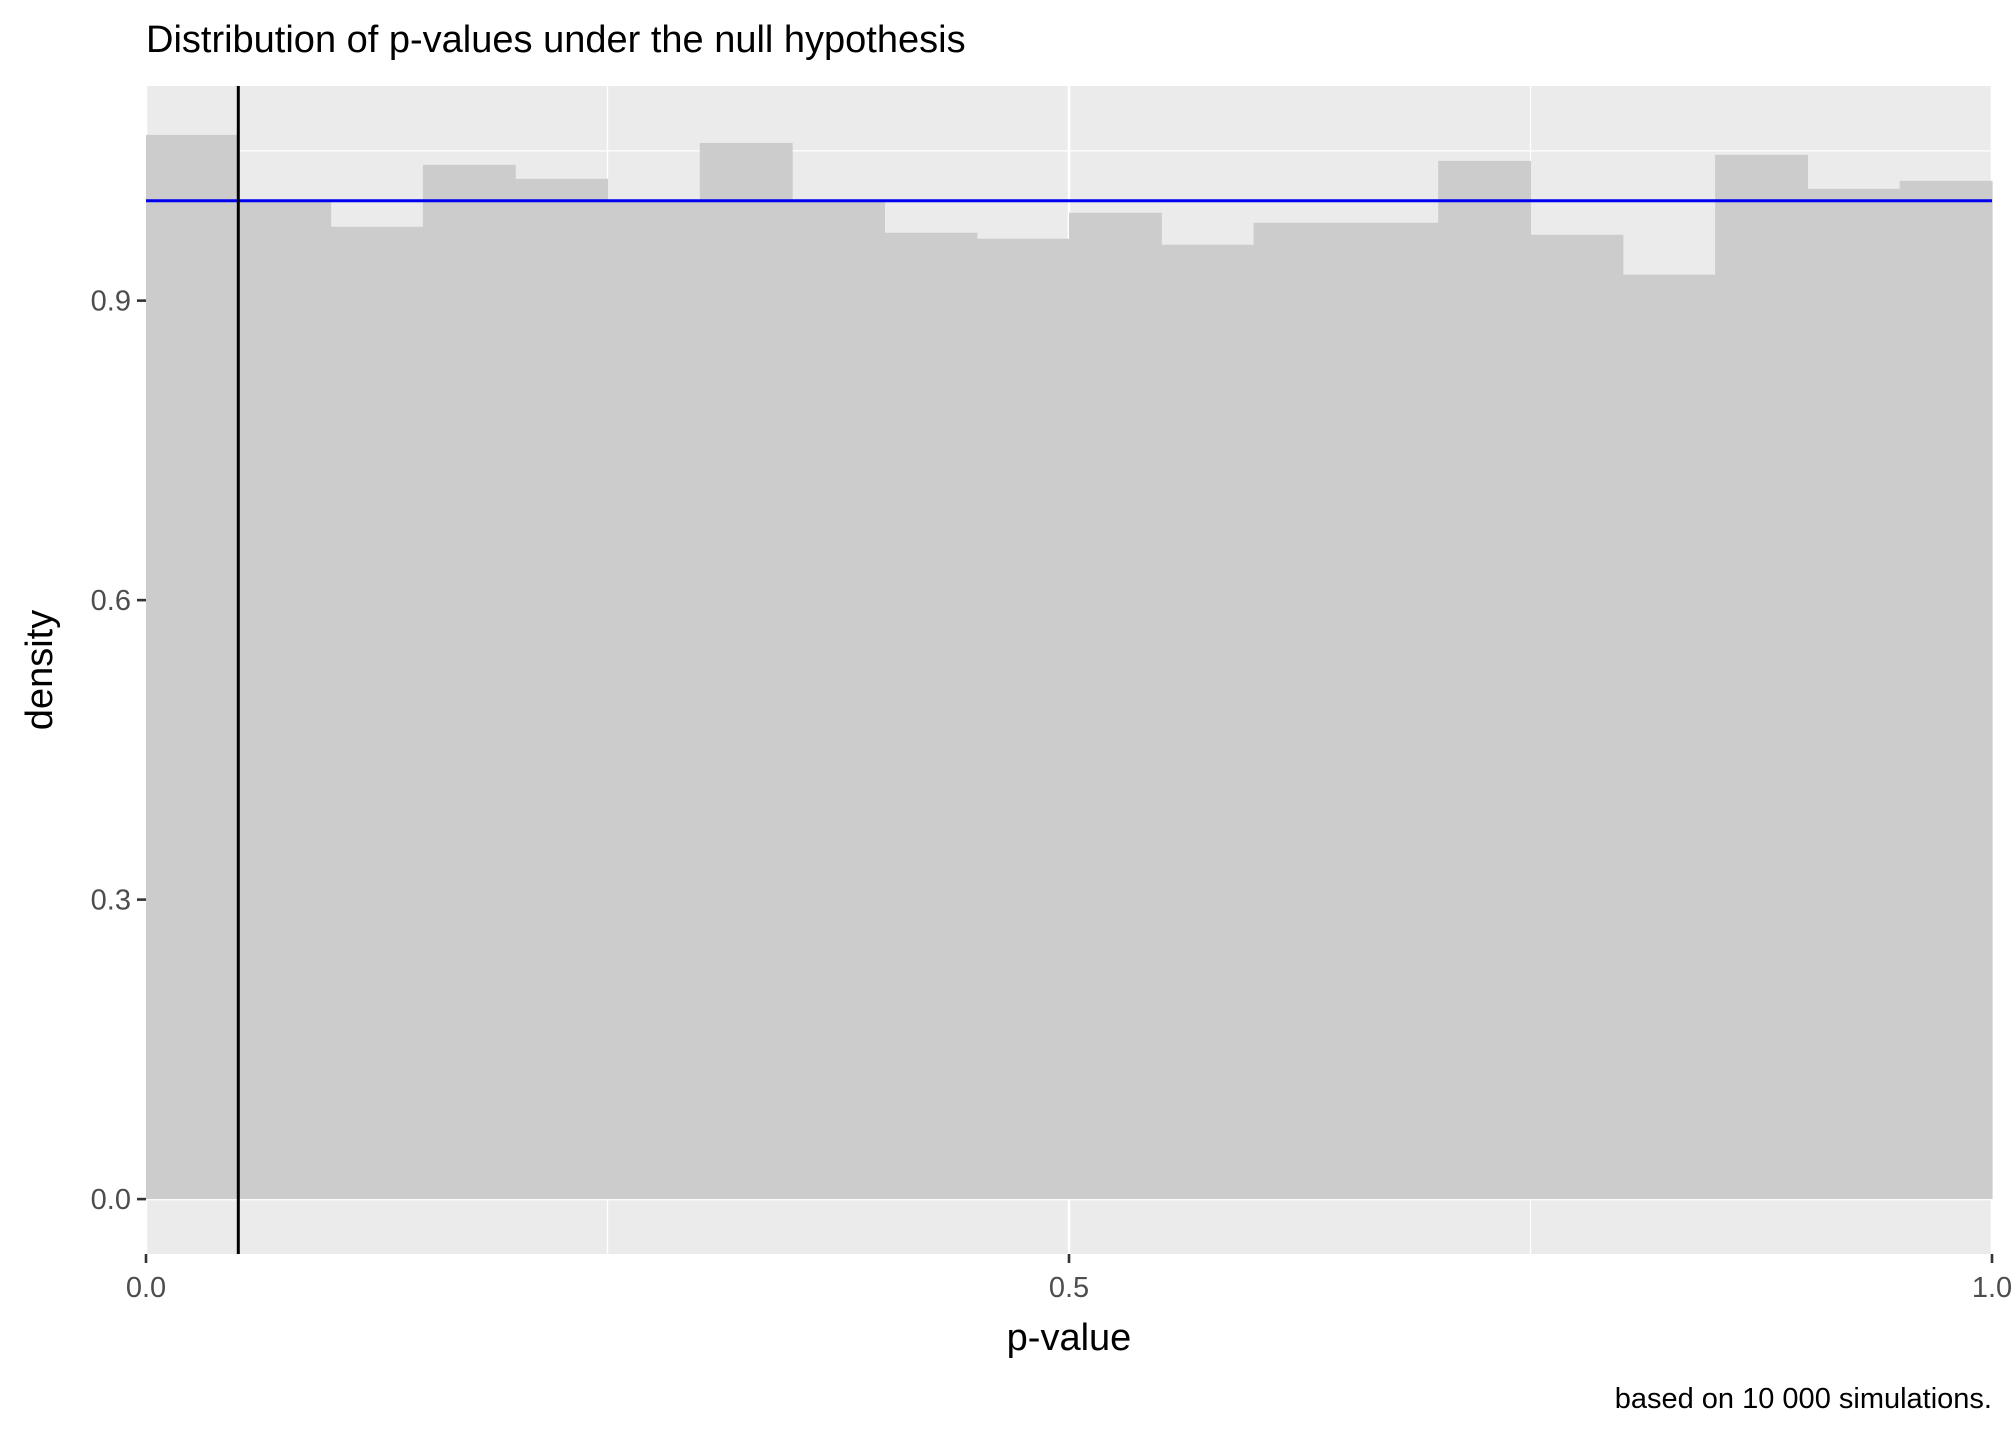 This screenshot has width=2016, height=1440. I want to click on x-tick-label: 0.0, so click(146, 1288).